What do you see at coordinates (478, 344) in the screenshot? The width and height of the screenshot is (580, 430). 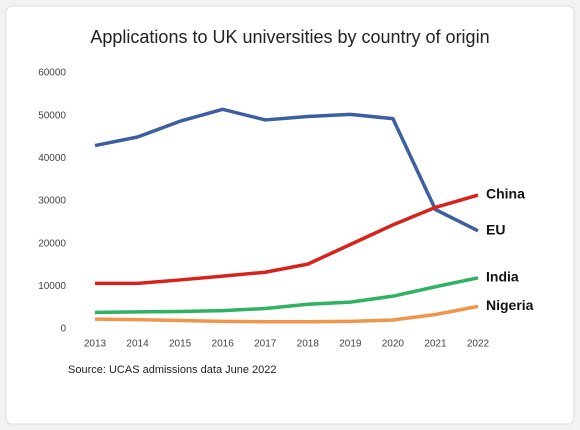 I see `x-tick-label: 2022` at bounding box center [478, 344].